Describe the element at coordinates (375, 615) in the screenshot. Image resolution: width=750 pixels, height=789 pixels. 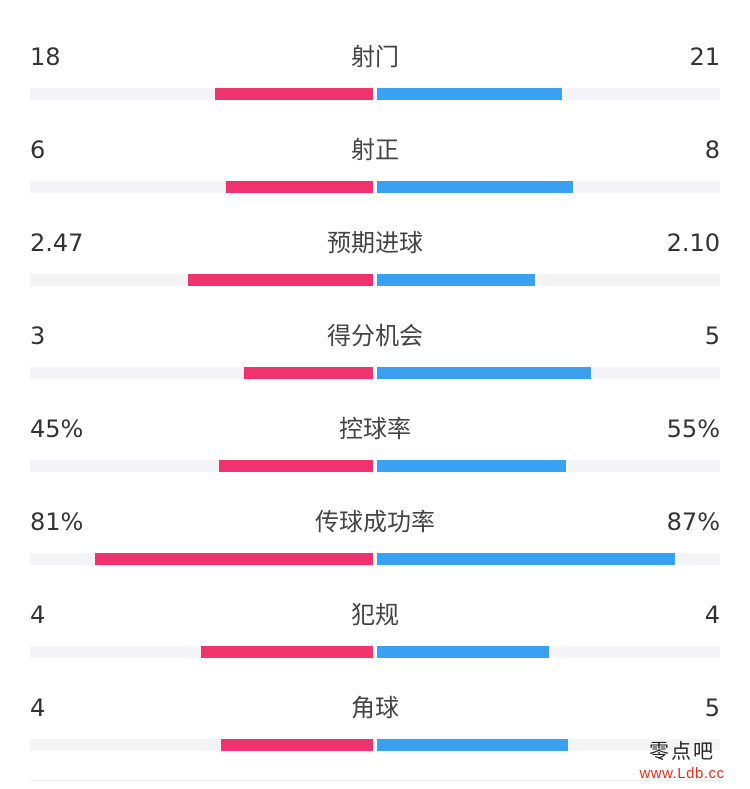
I see `stat-label: 犯规` at that location.